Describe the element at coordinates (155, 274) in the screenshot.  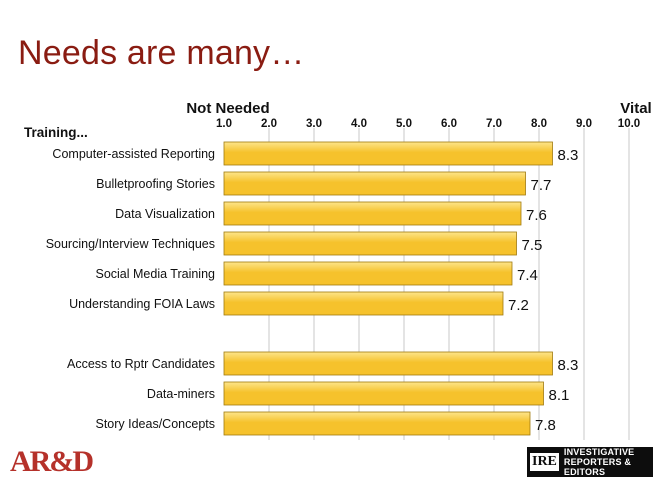
I see `category-label: Social Media Training` at that location.